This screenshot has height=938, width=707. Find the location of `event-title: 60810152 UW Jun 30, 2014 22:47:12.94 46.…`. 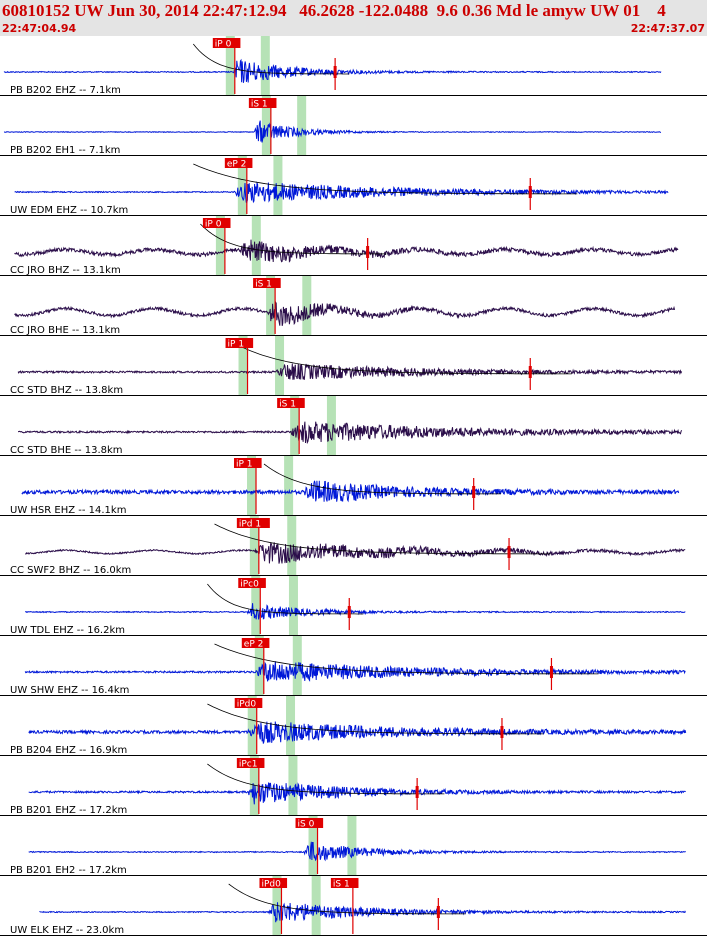

event-title: 60810152 UW Jun 30, 2014 22:47:12.94 46.… is located at coordinates (334, 10).